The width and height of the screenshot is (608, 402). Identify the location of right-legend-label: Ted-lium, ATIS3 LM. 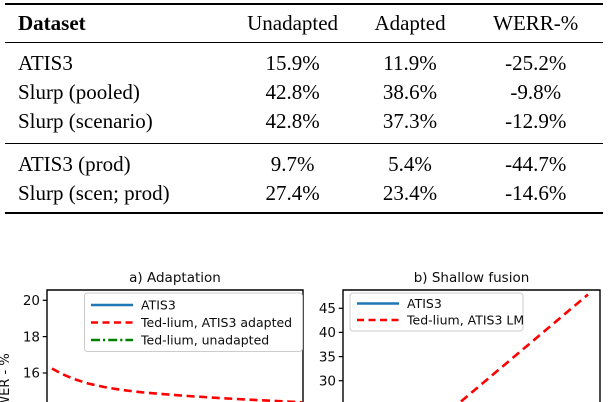
(465, 320).